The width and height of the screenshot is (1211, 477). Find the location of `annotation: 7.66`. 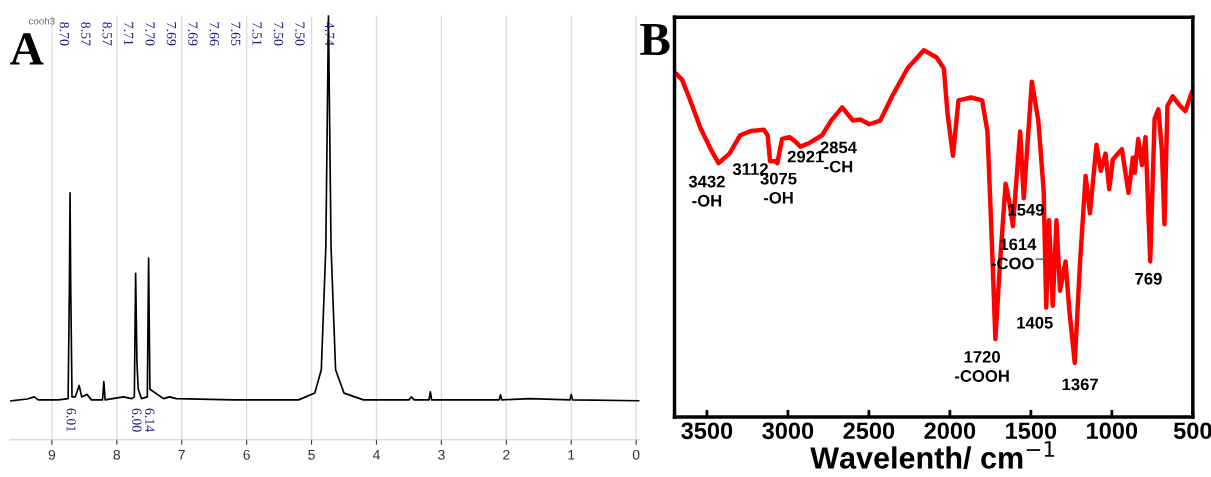

annotation: 7.66 is located at coordinates (214, 34).